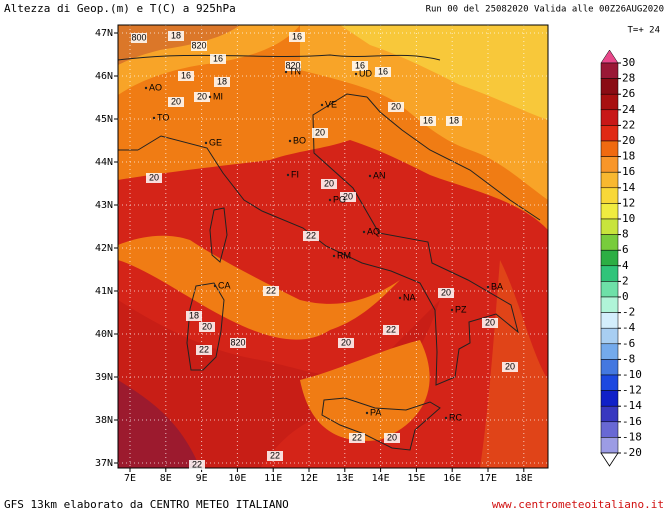 The image size is (668, 513). I want to click on colorbar-label: -8, so click(628, 358).